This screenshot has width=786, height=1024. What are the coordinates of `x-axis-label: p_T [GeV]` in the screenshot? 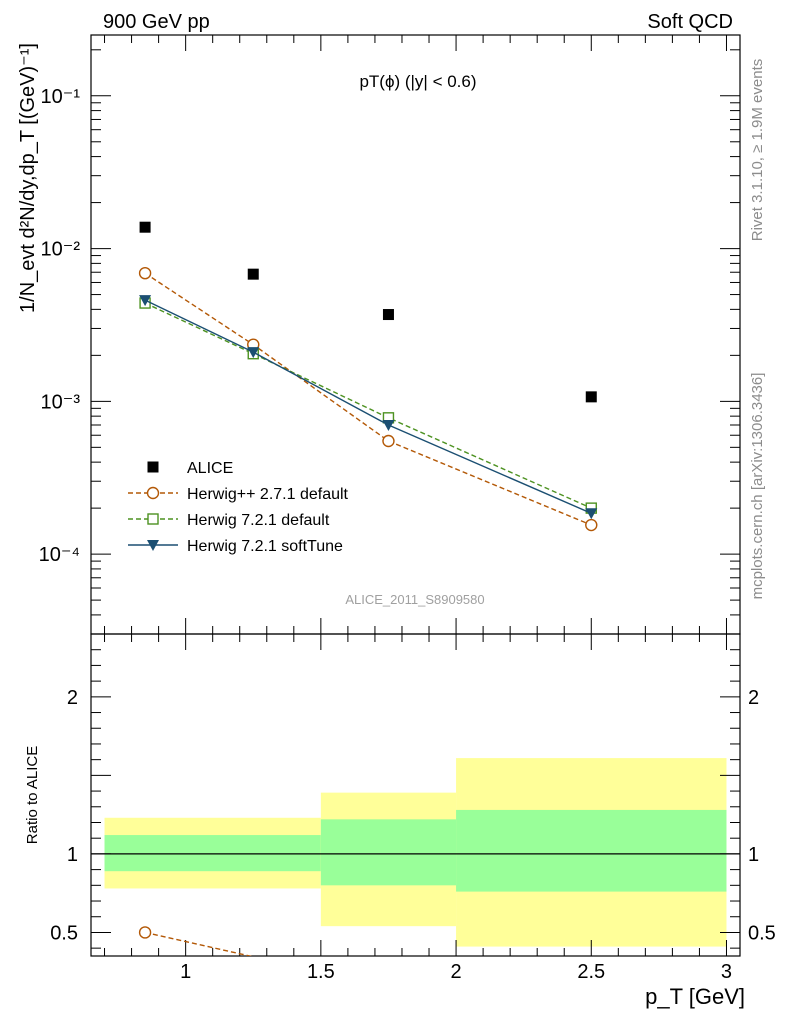 It's located at (695, 996).